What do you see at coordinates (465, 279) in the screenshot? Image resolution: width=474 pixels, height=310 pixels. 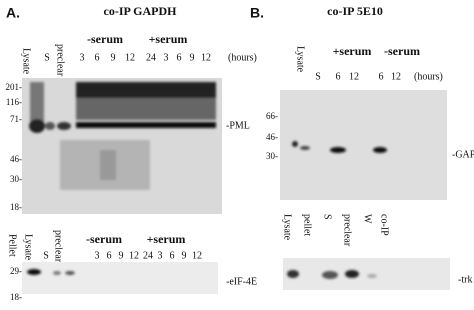 I see `band-label: -trk` at bounding box center [465, 279].